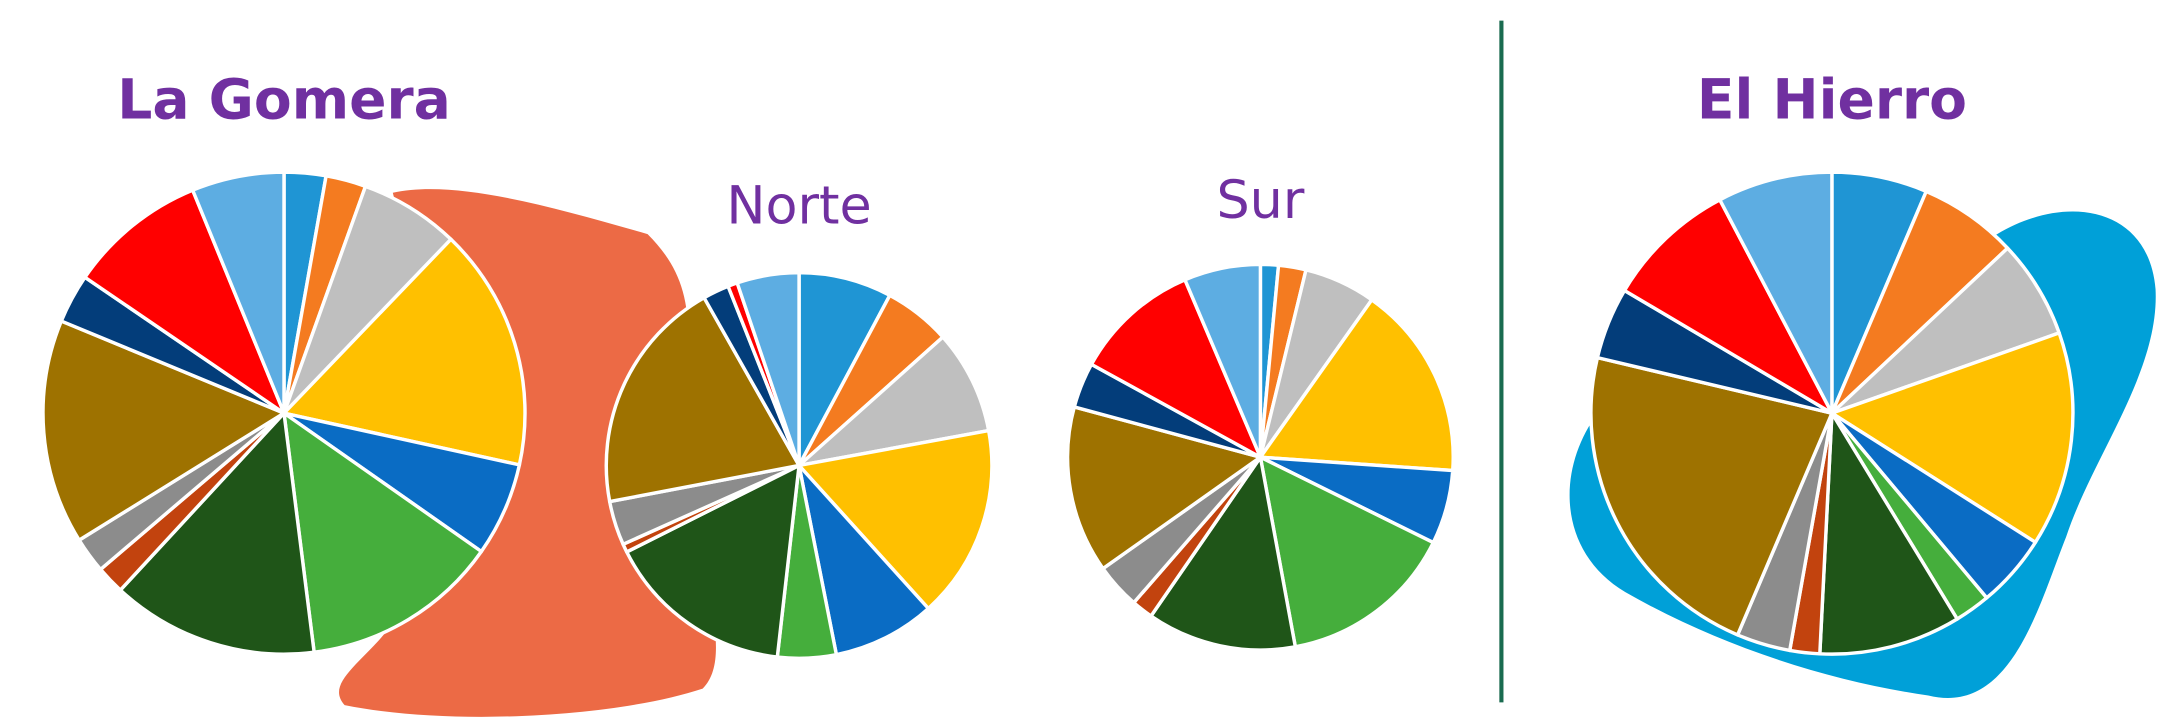 The width and height of the screenshot is (2160, 723). What do you see at coordinates (798, 205) in the screenshot?
I see `chart-title: Norte` at bounding box center [798, 205].